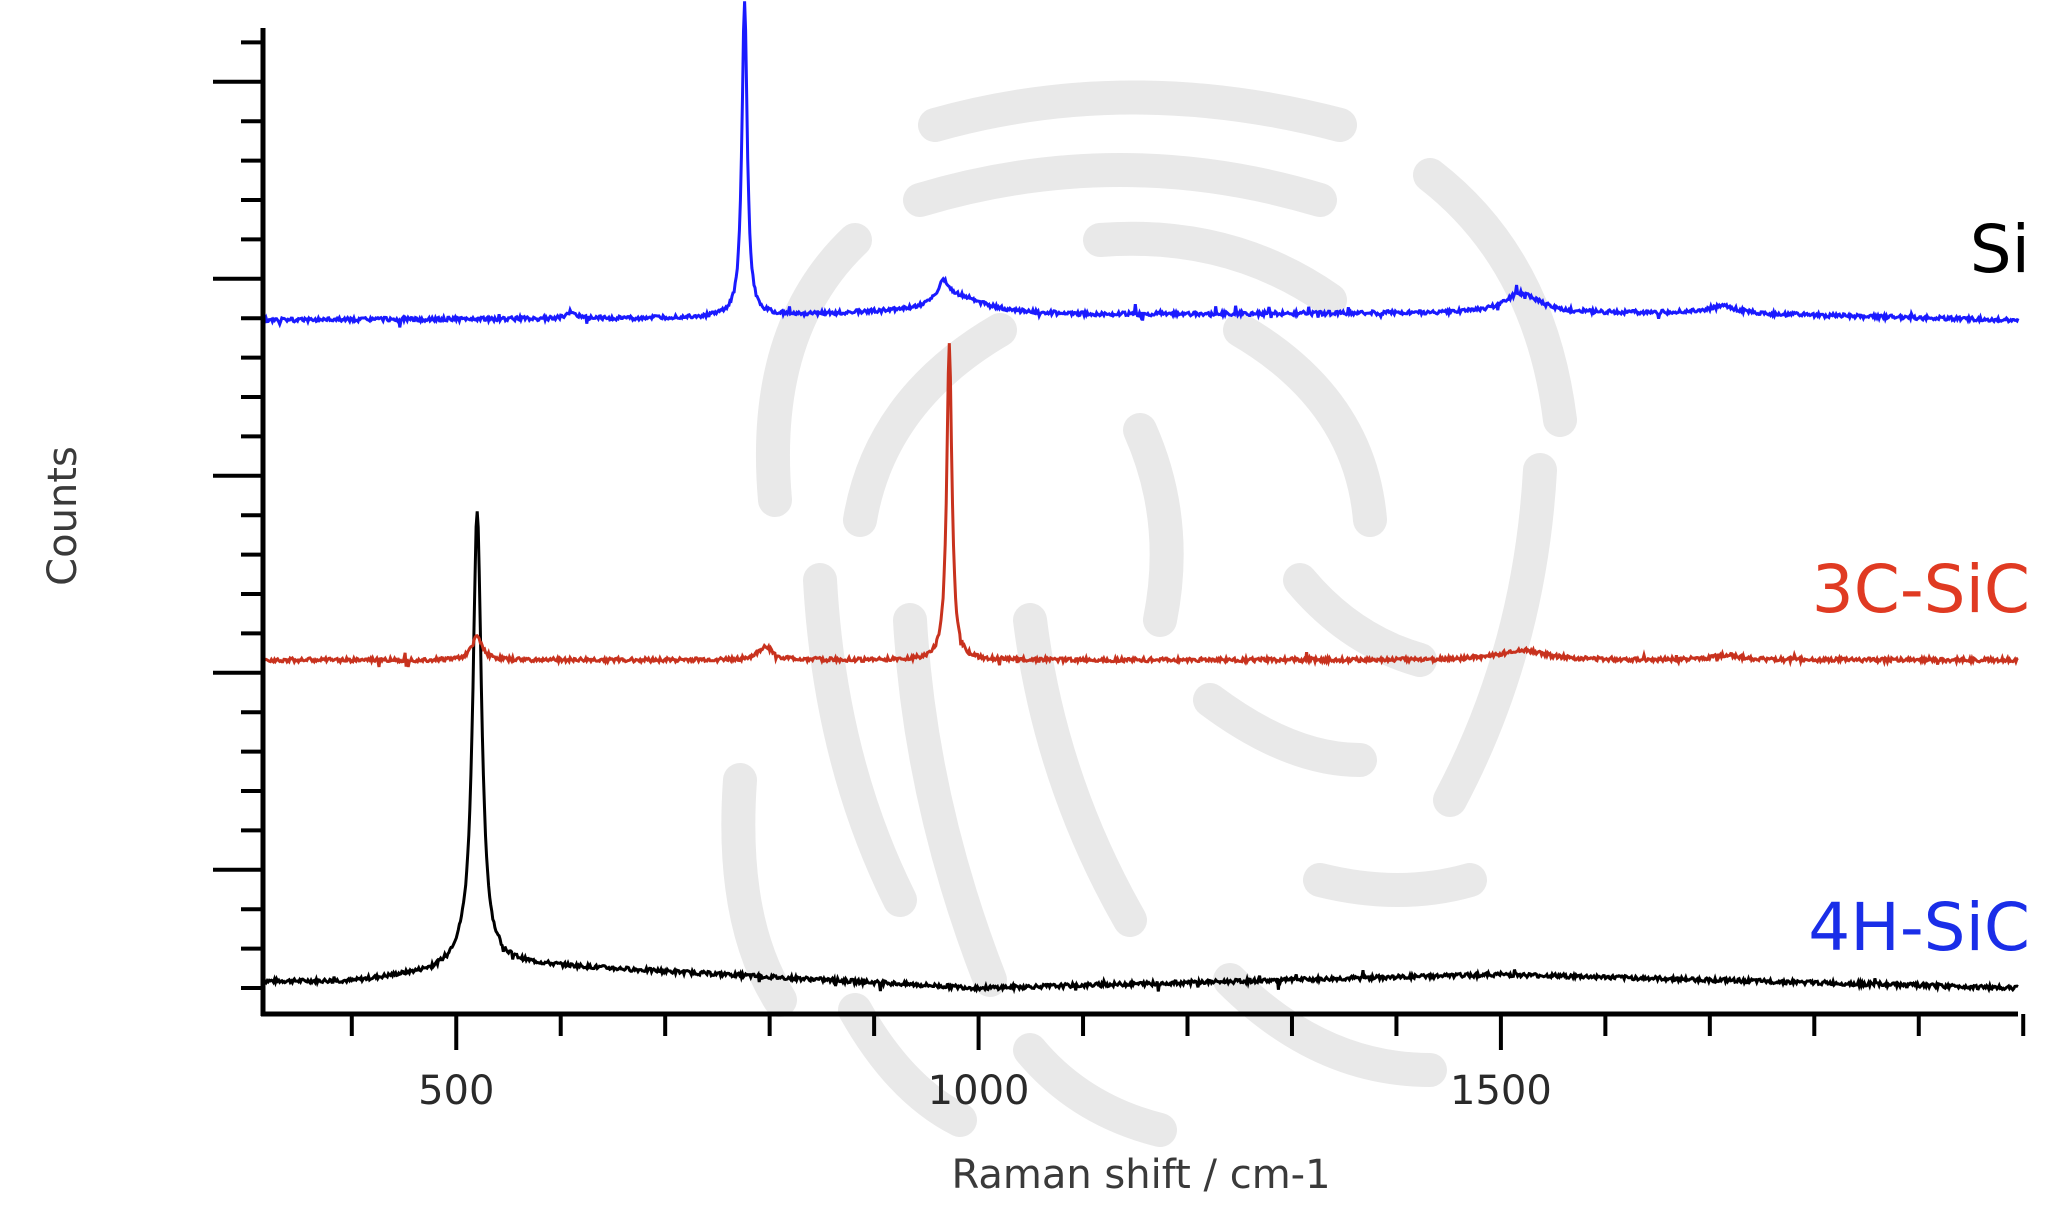  I want to click on x-tick-label: 1000, so click(979, 1091).